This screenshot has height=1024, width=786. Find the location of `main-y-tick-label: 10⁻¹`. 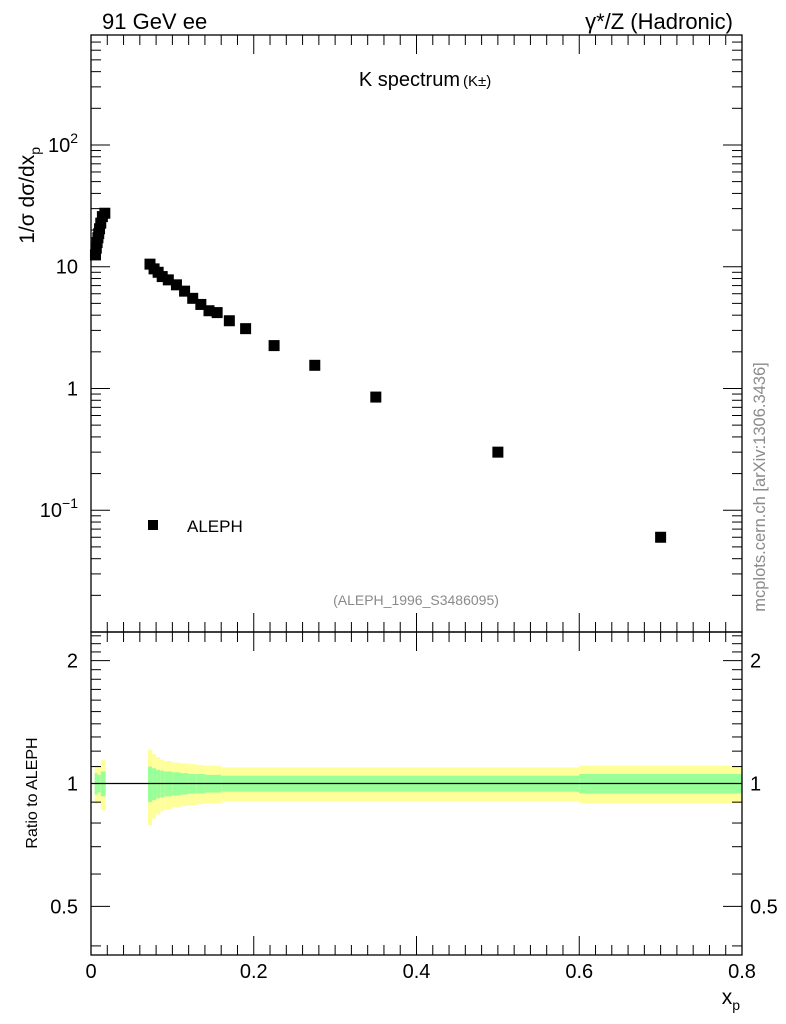

main-y-tick-label: 10⁻¹ is located at coordinates (59, 508).